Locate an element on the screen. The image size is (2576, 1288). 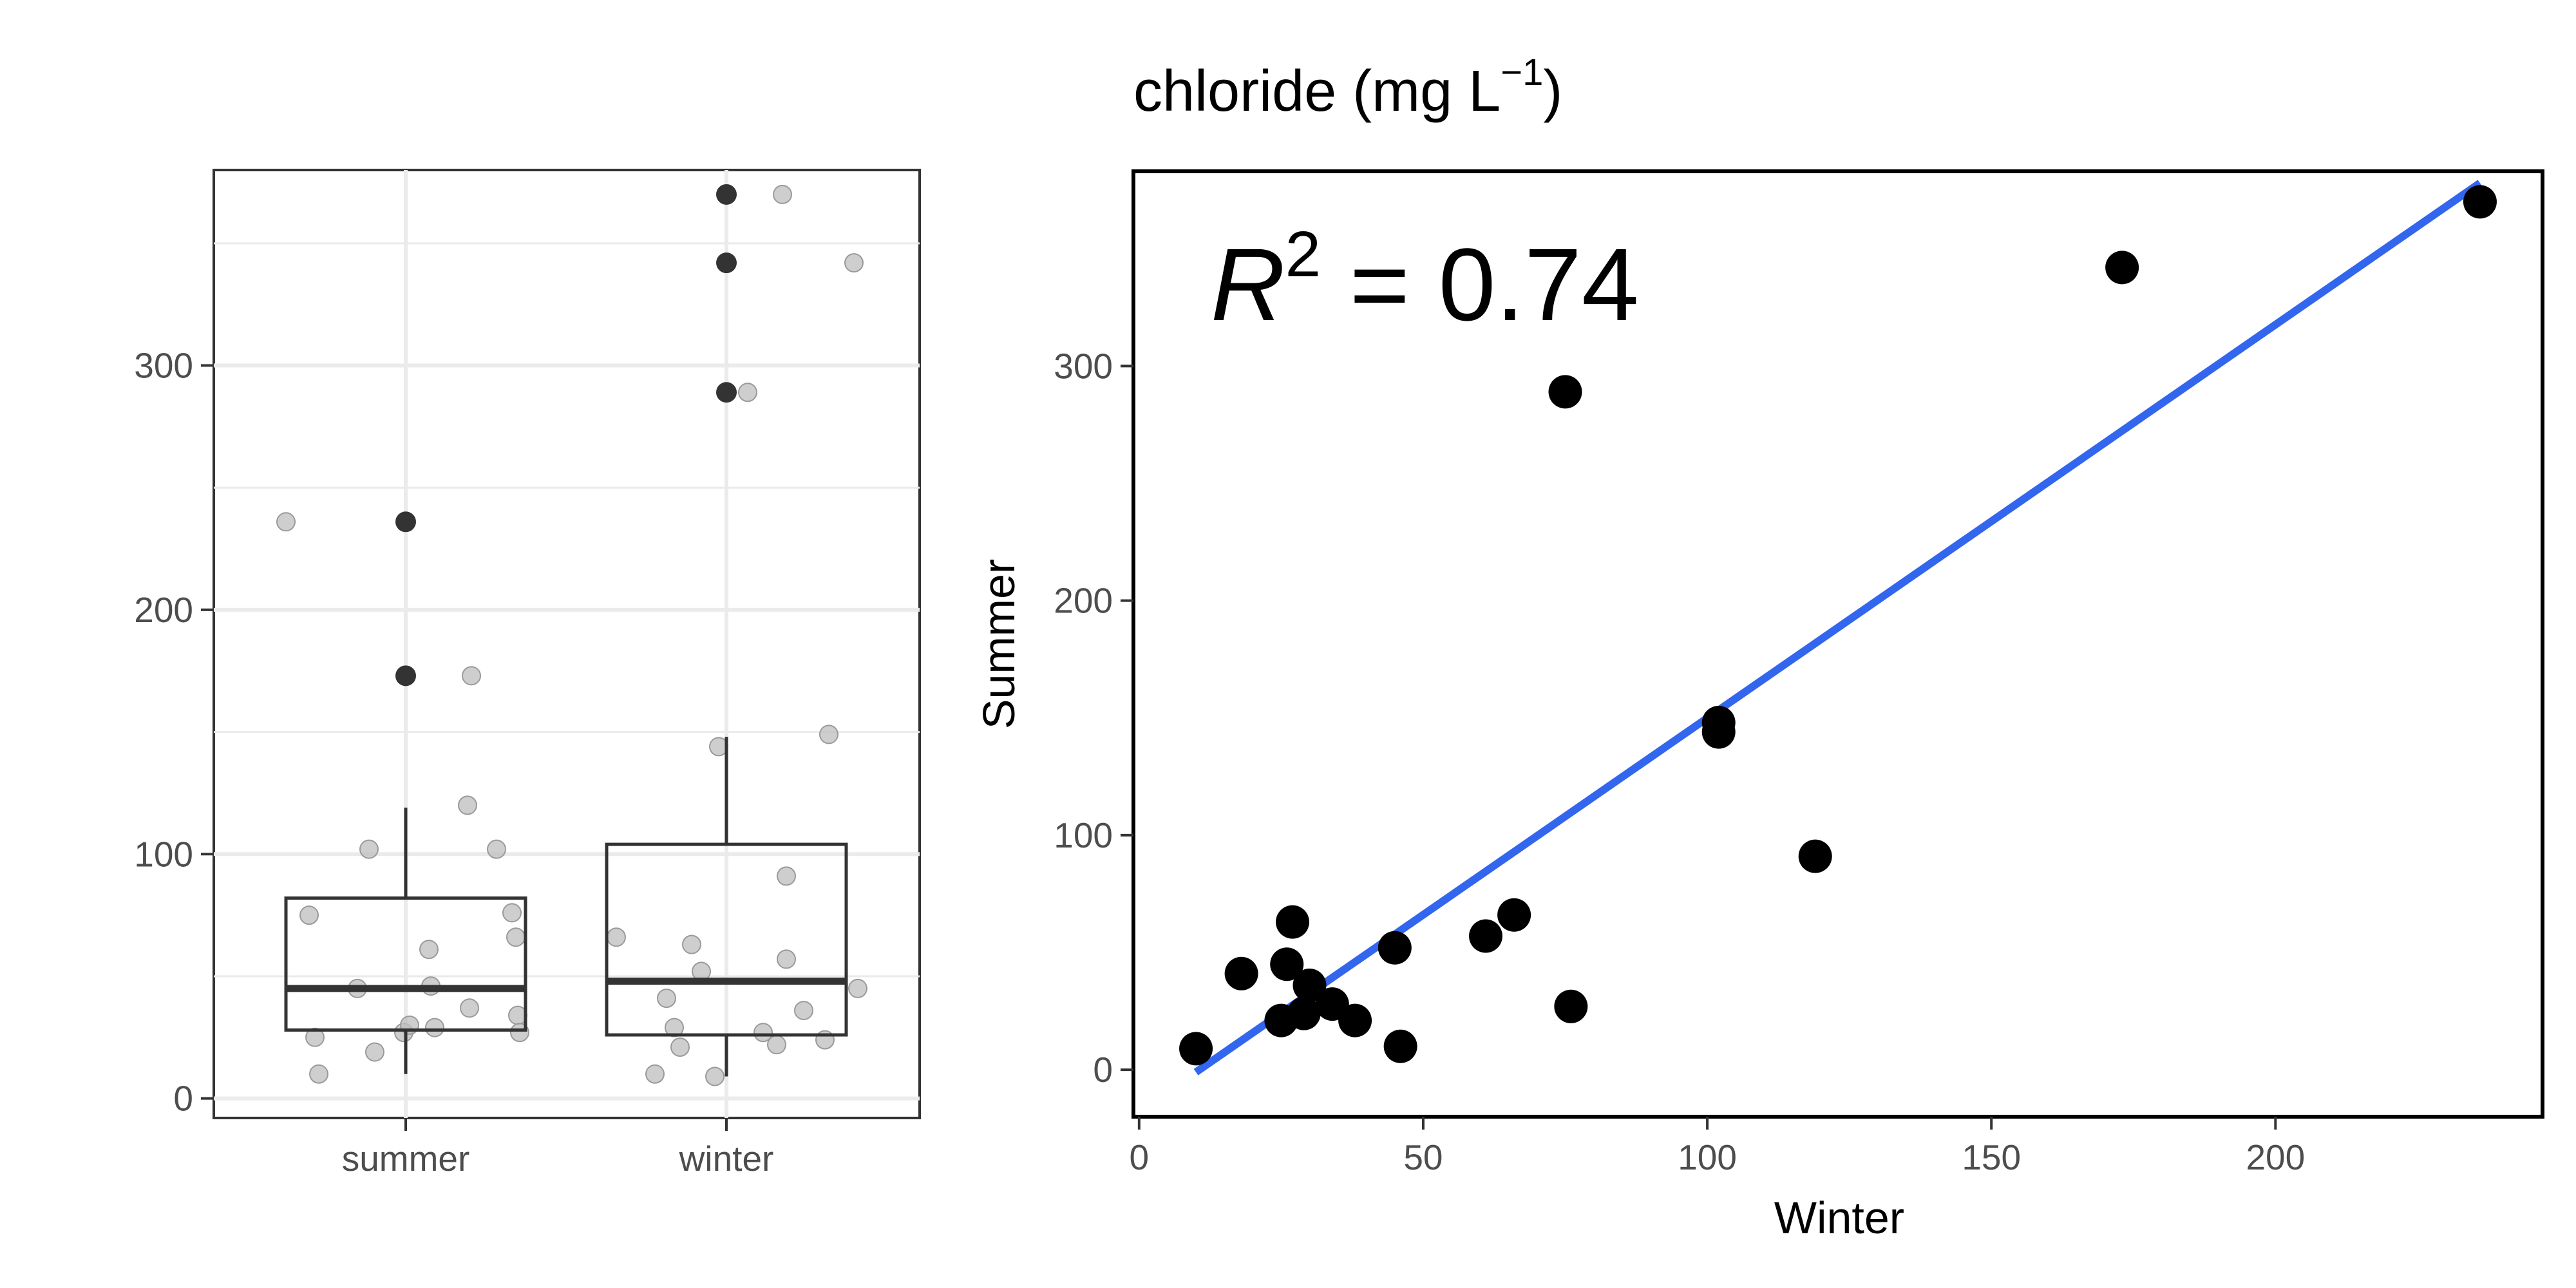
scatter-y-tick-label: 300 is located at coordinates (1083, 366).